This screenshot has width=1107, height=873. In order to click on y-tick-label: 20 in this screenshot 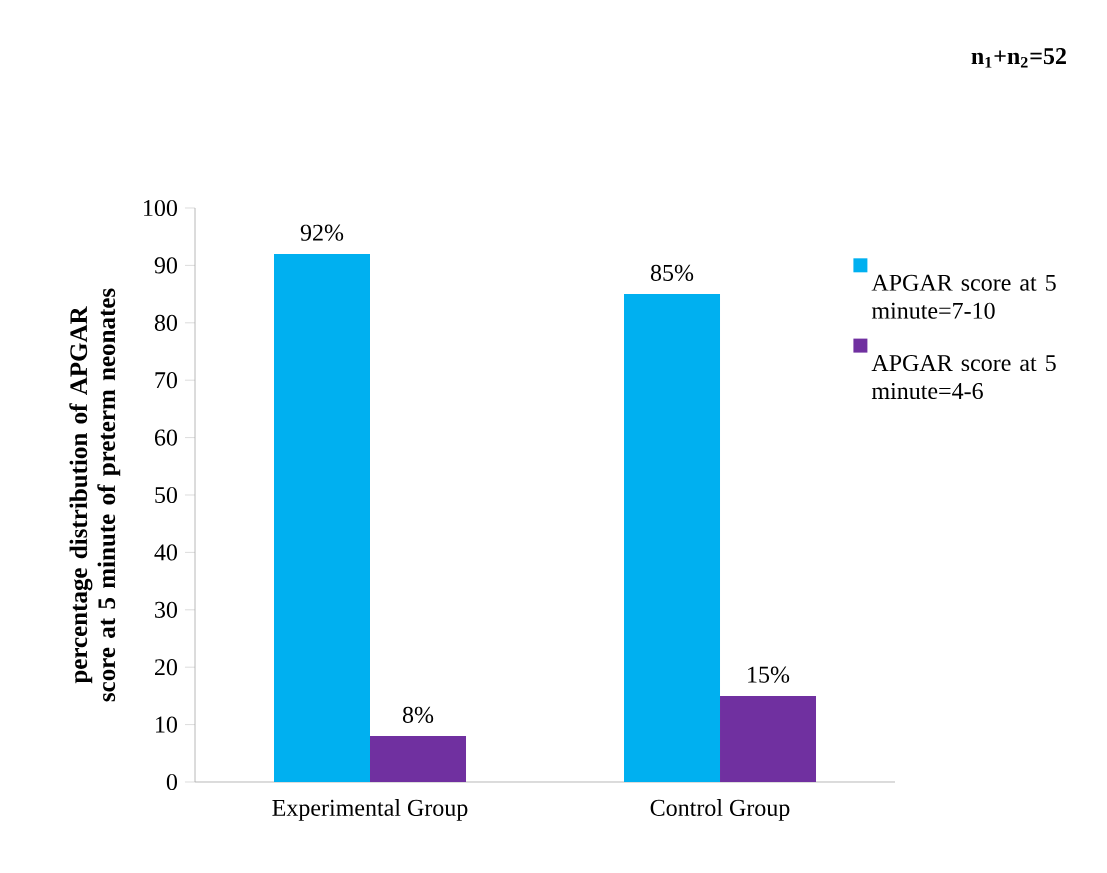, I will do `click(166, 667)`.